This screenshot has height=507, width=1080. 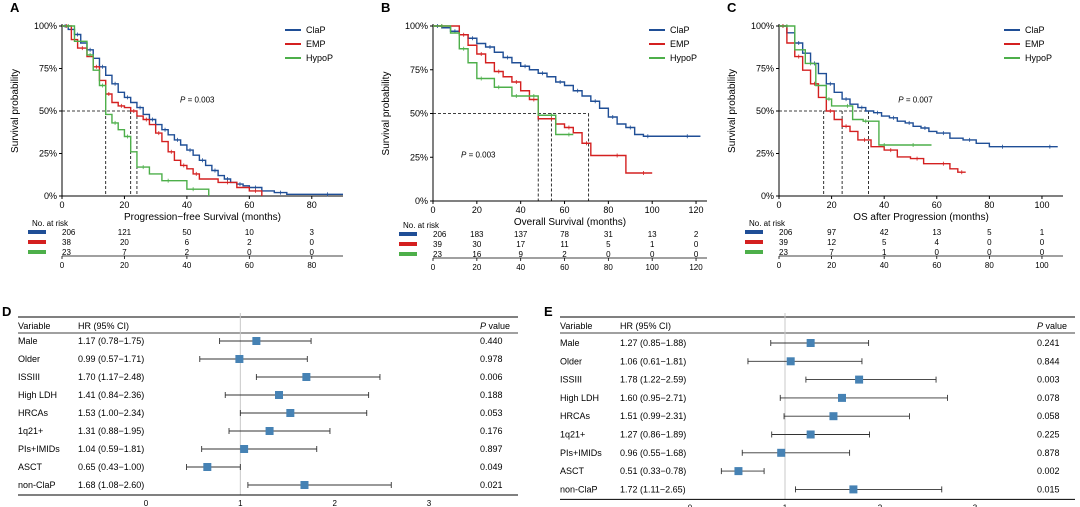 What do you see at coordinates (111, 467) in the screenshot?
I see `row-hr-ci: 0.65 (0.43−1.00)` at bounding box center [111, 467].